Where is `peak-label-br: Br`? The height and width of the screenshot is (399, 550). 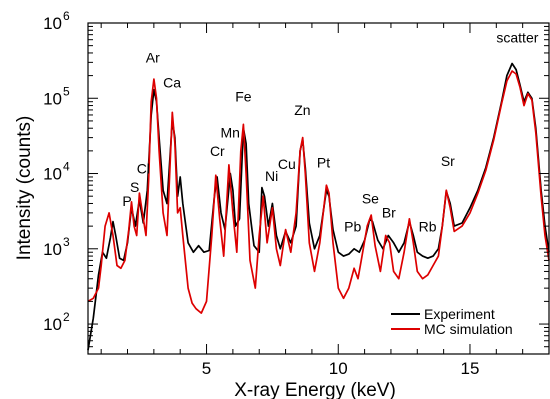
peak-label-br: Br is located at coordinates (389, 213).